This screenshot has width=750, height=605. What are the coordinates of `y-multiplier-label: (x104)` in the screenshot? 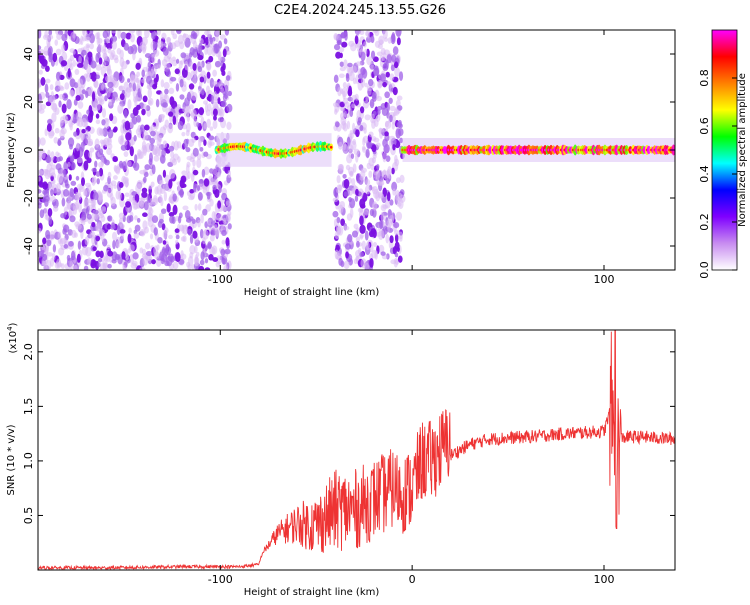 It's located at (12, 337).